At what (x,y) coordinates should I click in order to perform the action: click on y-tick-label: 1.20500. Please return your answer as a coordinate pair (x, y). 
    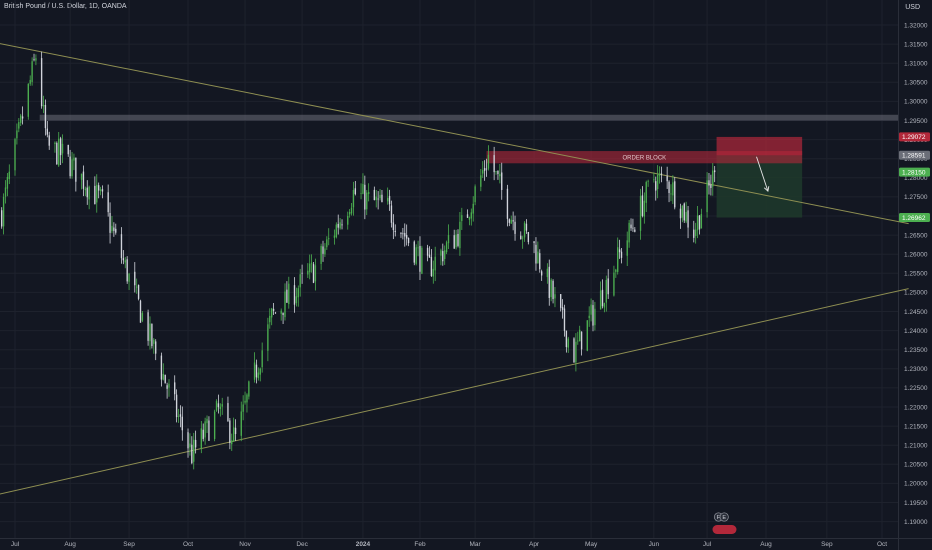
    Looking at the image, I should click on (916, 465).